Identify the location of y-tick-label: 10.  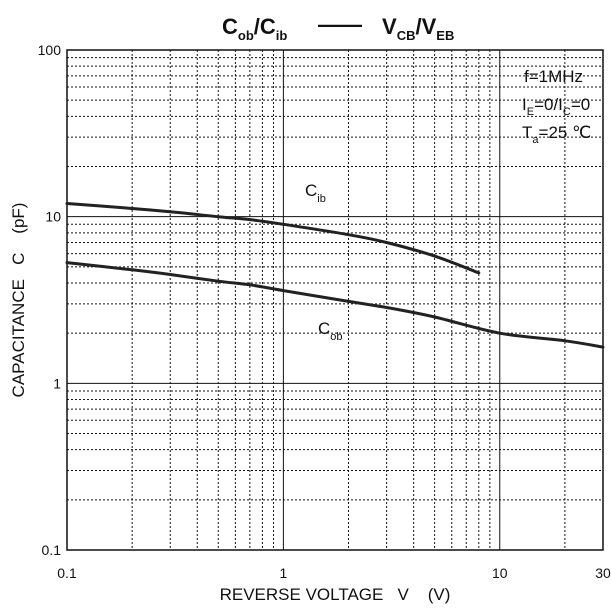
(53, 217).